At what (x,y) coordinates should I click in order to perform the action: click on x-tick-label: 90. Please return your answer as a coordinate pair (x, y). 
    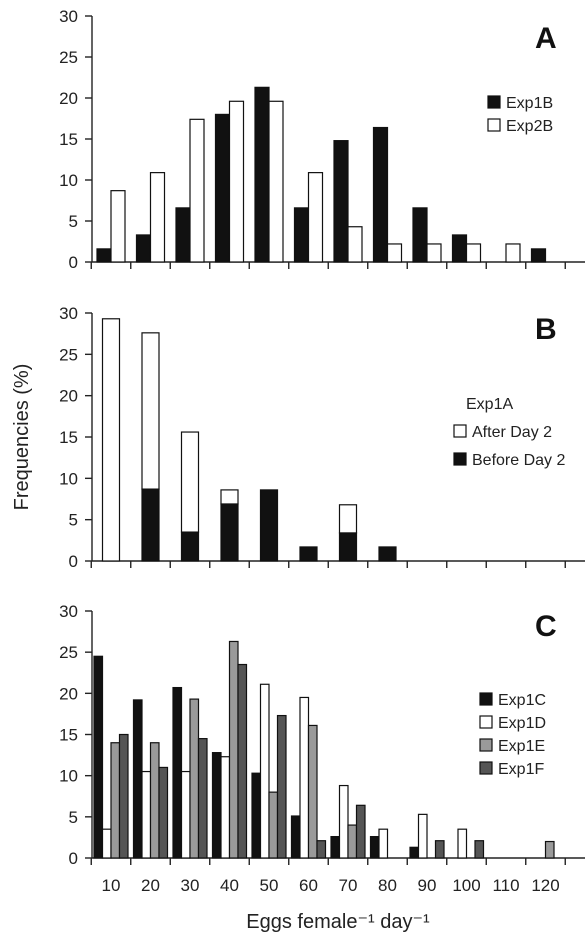
    Looking at the image, I should click on (427, 885).